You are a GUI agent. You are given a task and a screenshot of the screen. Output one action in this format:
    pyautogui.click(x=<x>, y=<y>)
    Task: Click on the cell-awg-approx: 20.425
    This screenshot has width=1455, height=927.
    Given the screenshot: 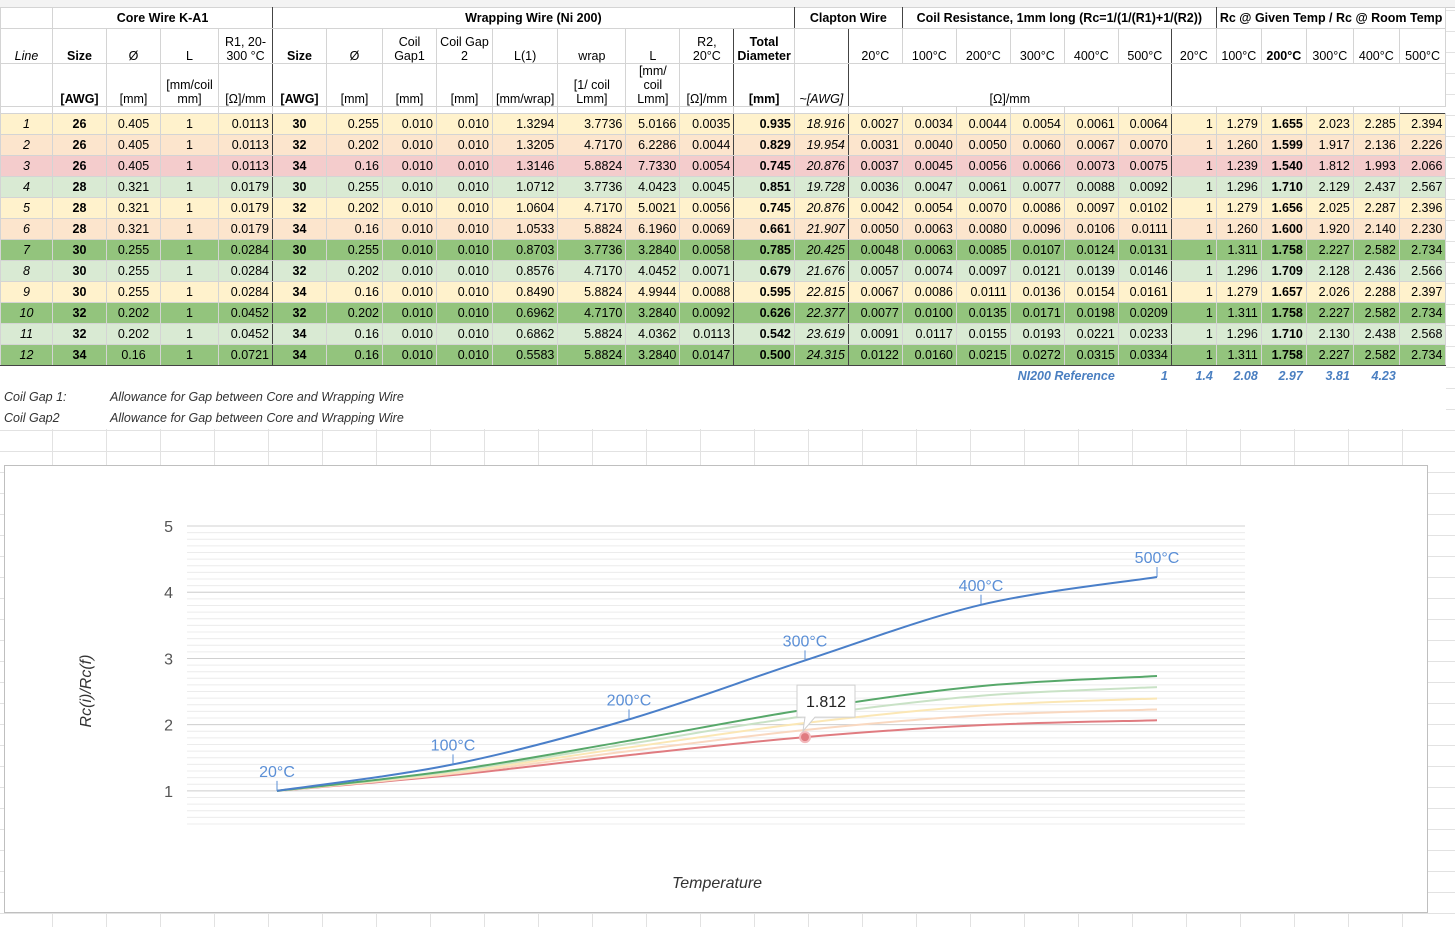 What is the action you would take?
    pyautogui.click(x=821, y=250)
    